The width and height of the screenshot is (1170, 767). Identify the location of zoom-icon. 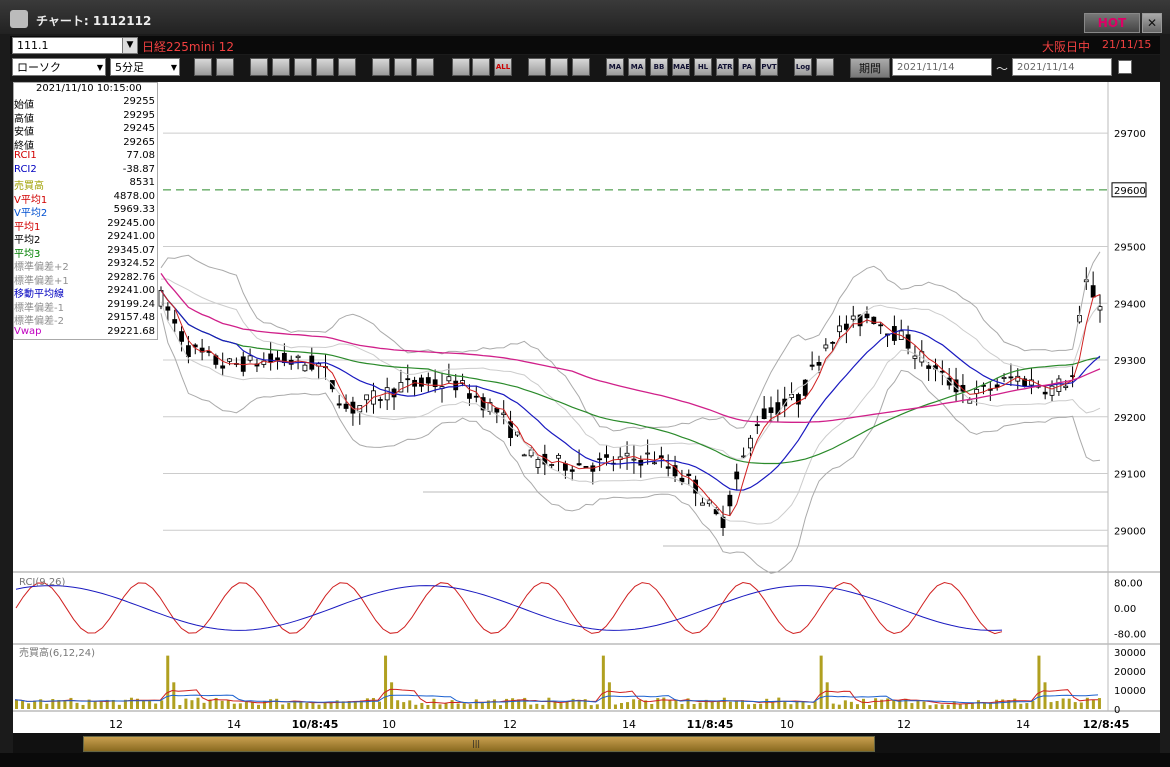
(203, 67).